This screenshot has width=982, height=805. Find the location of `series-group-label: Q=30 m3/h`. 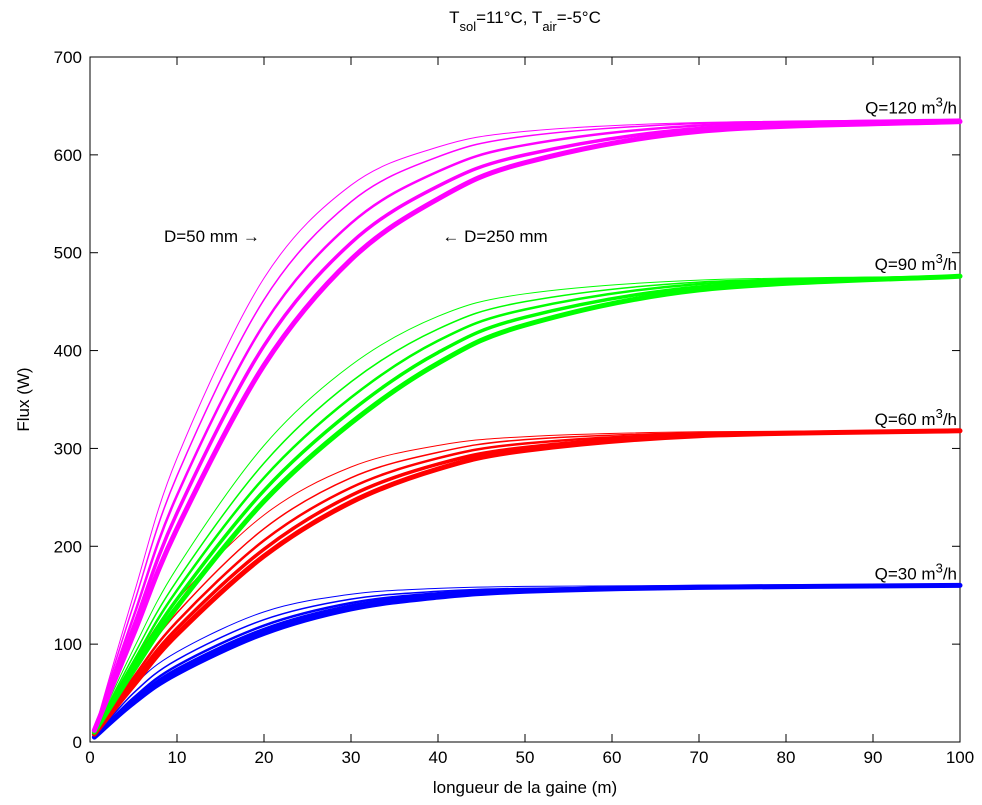

series-group-label: Q=30 m3/h is located at coordinates (916, 572).